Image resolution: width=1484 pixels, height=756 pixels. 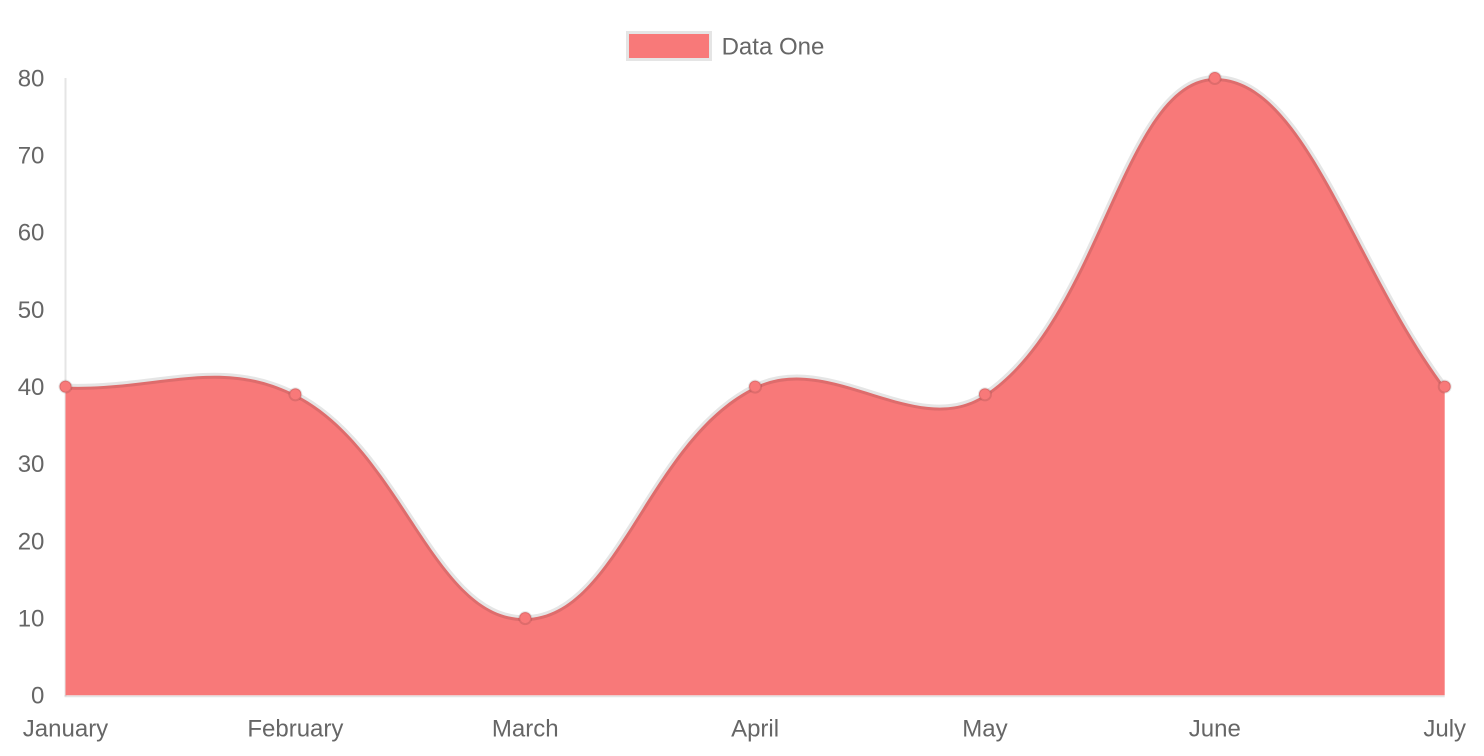 I want to click on svg-text: April, so click(x=755, y=729).